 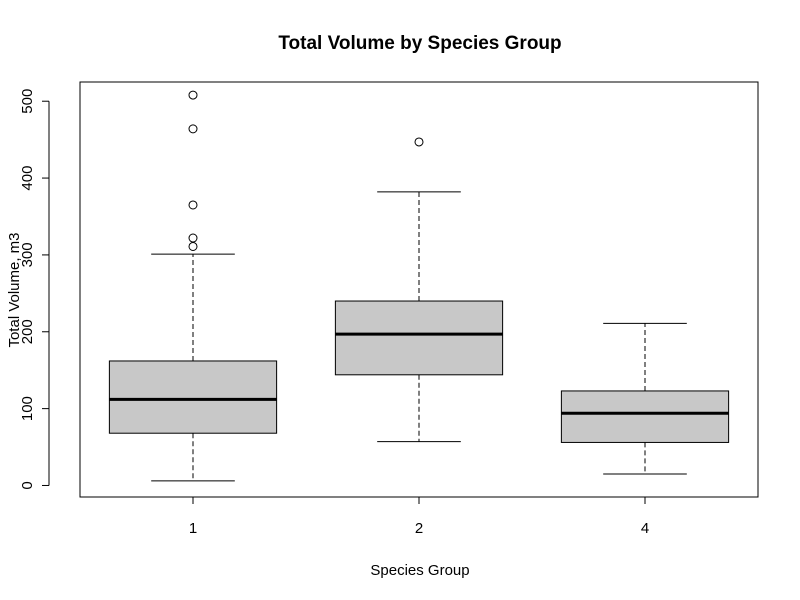 What do you see at coordinates (419, 570) in the screenshot?
I see `x-axis-label: Species Group` at bounding box center [419, 570].